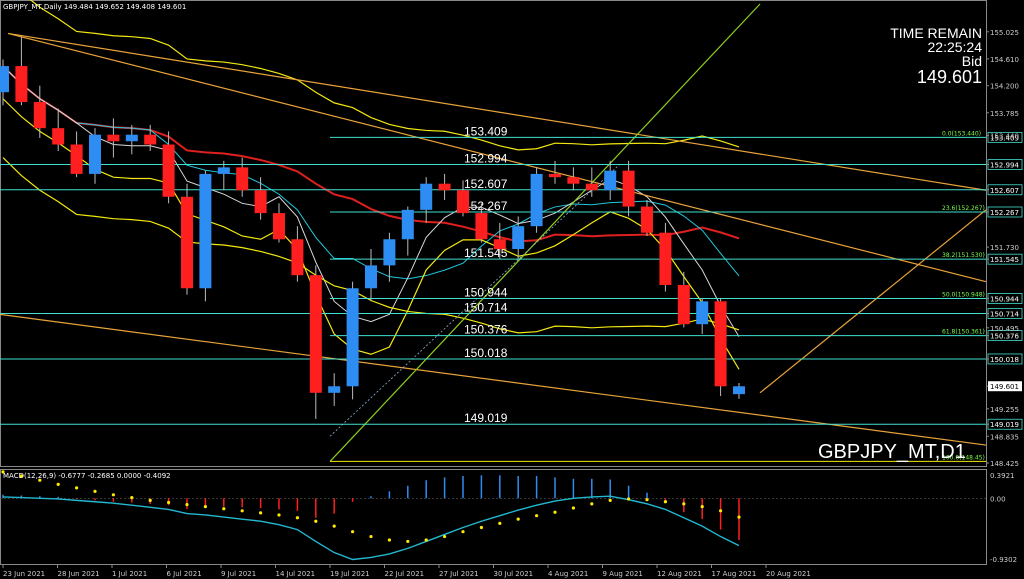  I want to click on time-remain-label: TIME REMAIN, so click(936, 33).